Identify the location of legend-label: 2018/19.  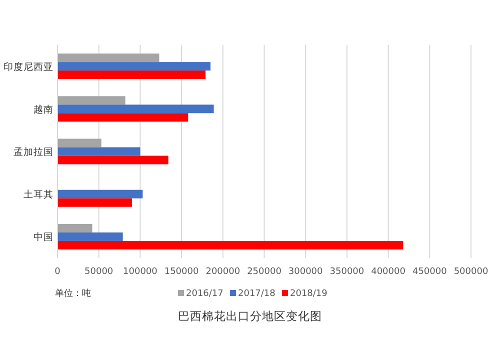
(309, 294).